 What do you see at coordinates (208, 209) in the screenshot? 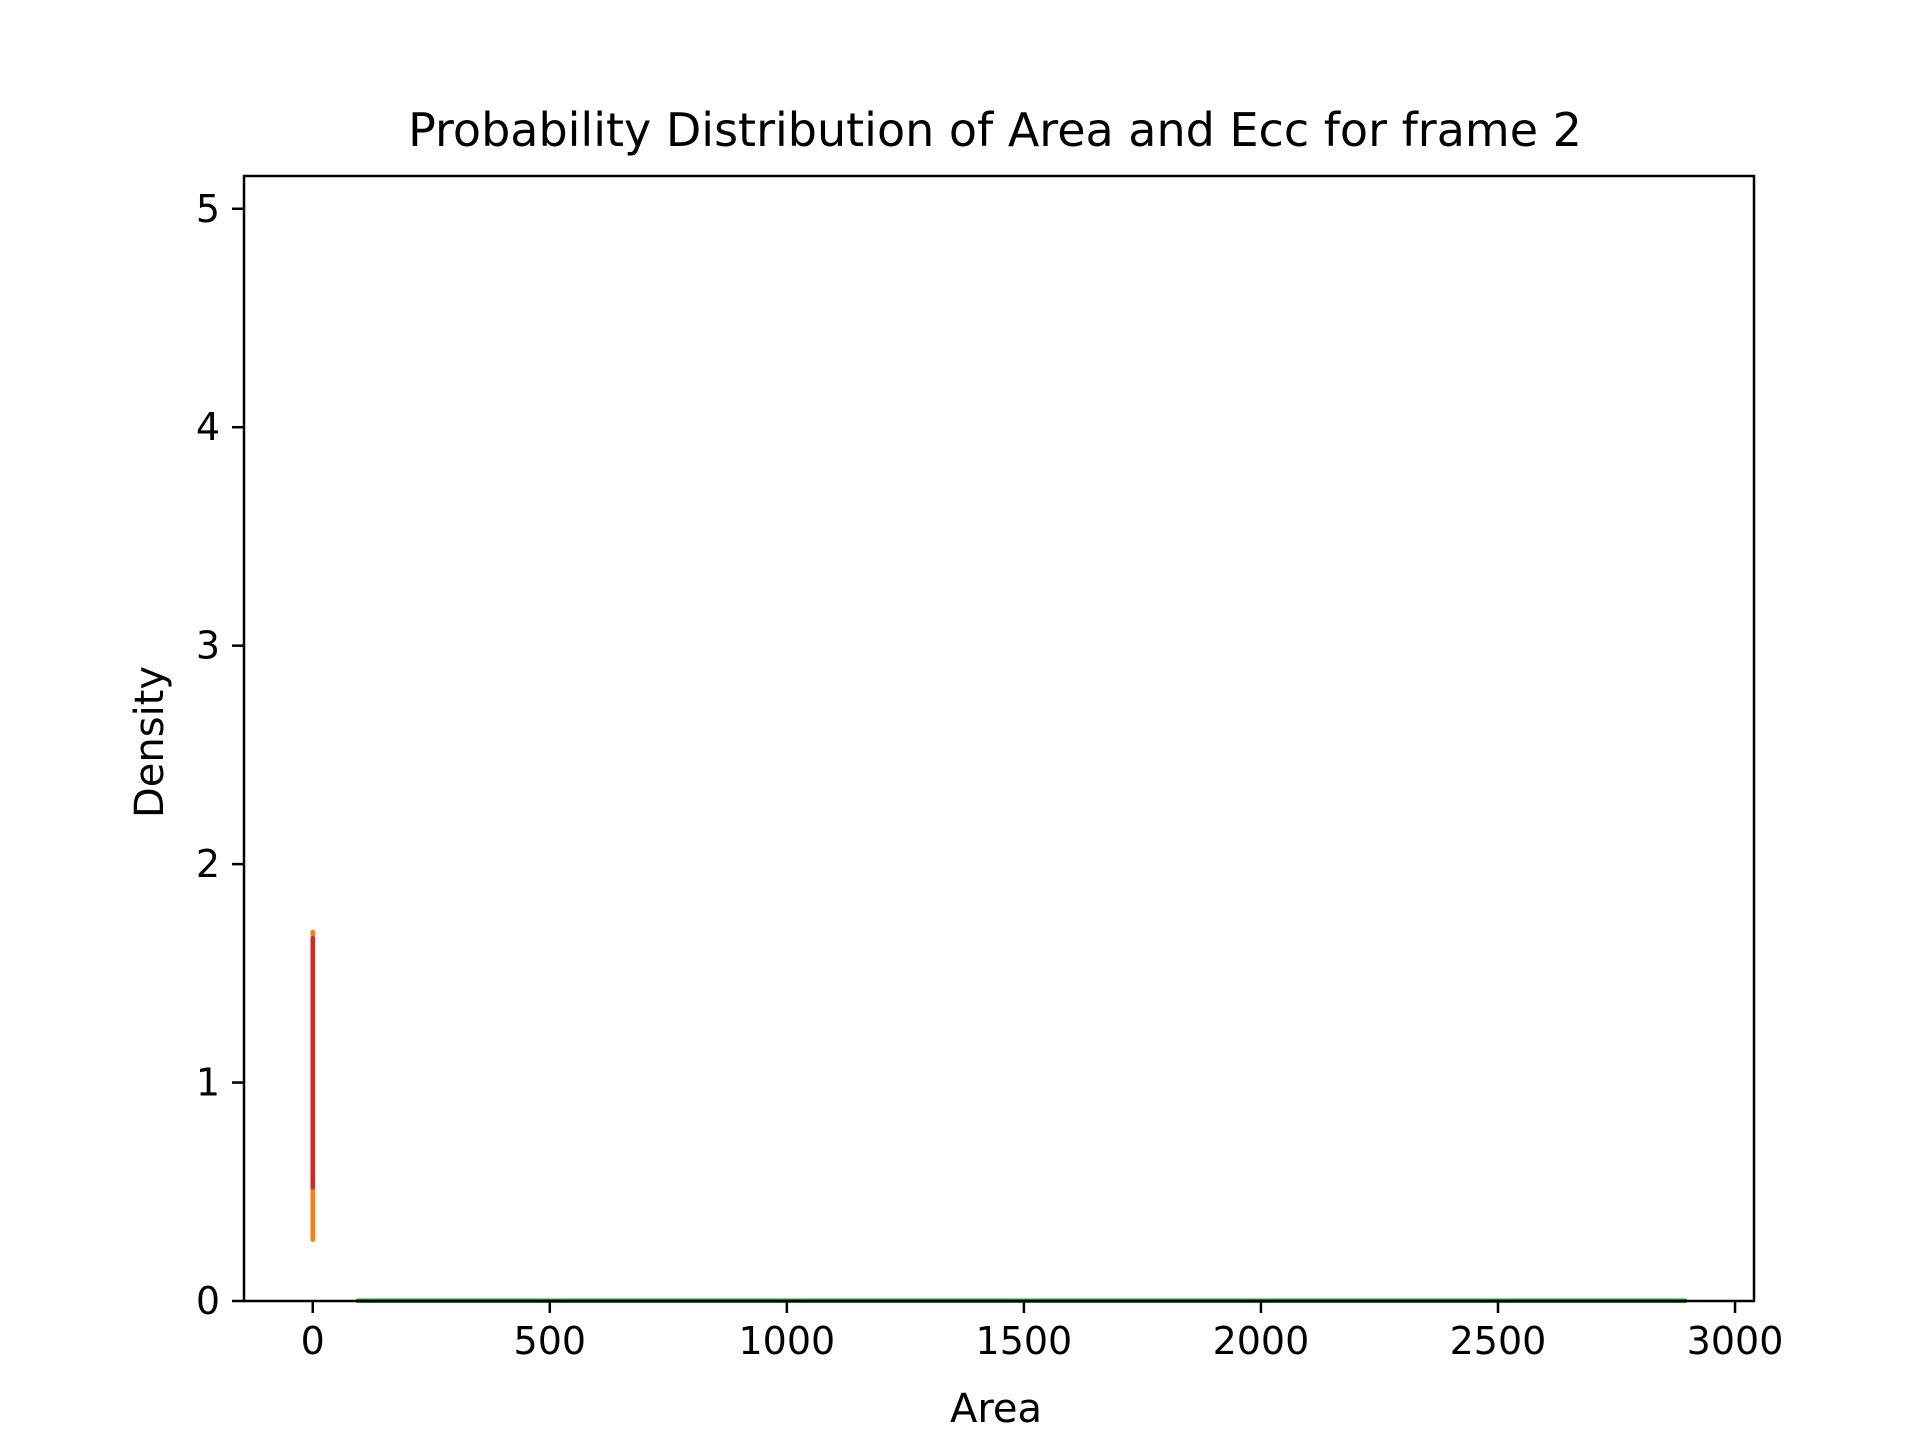
I see `y-tick-label: 5` at bounding box center [208, 209].